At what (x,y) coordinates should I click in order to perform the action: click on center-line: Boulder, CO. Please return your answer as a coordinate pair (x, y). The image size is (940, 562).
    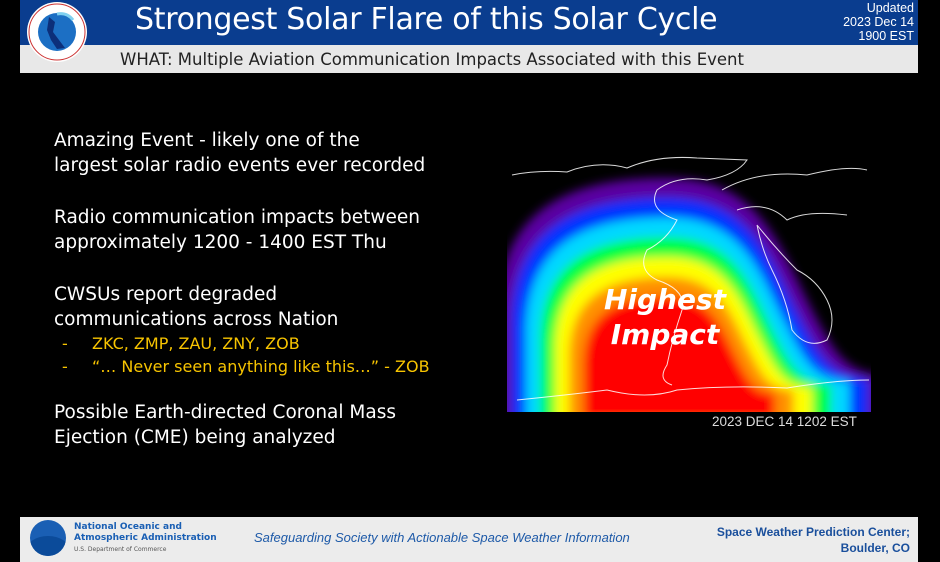
    Looking at the image, I should click on (875, 548).